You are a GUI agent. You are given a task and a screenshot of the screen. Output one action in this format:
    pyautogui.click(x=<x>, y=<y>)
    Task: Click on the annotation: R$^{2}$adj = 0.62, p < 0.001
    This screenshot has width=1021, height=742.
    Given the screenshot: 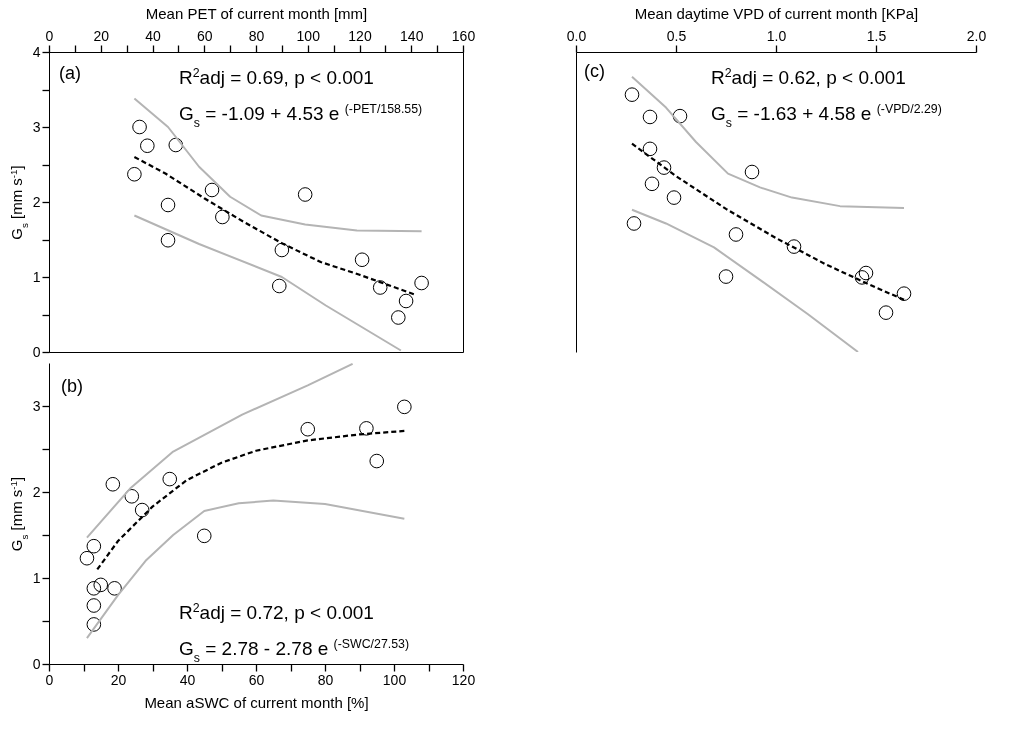 What is the action you would take?
    pyautogui.click(x=808, y=77)
    